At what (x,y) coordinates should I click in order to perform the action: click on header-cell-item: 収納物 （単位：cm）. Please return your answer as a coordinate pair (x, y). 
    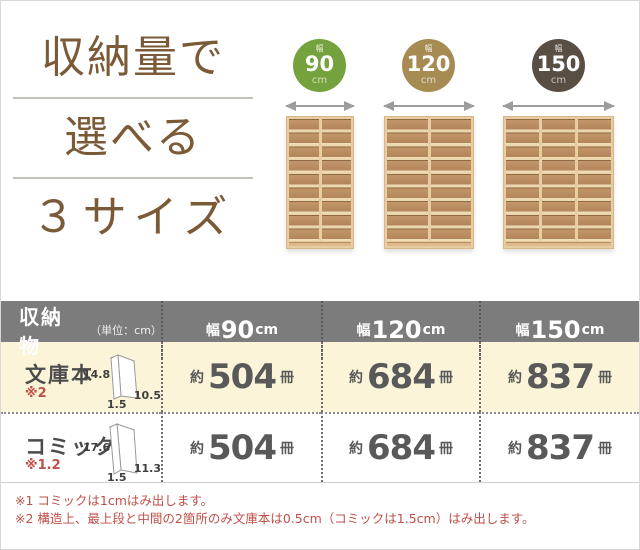
    Looking at the image, I should click on (81, 330).